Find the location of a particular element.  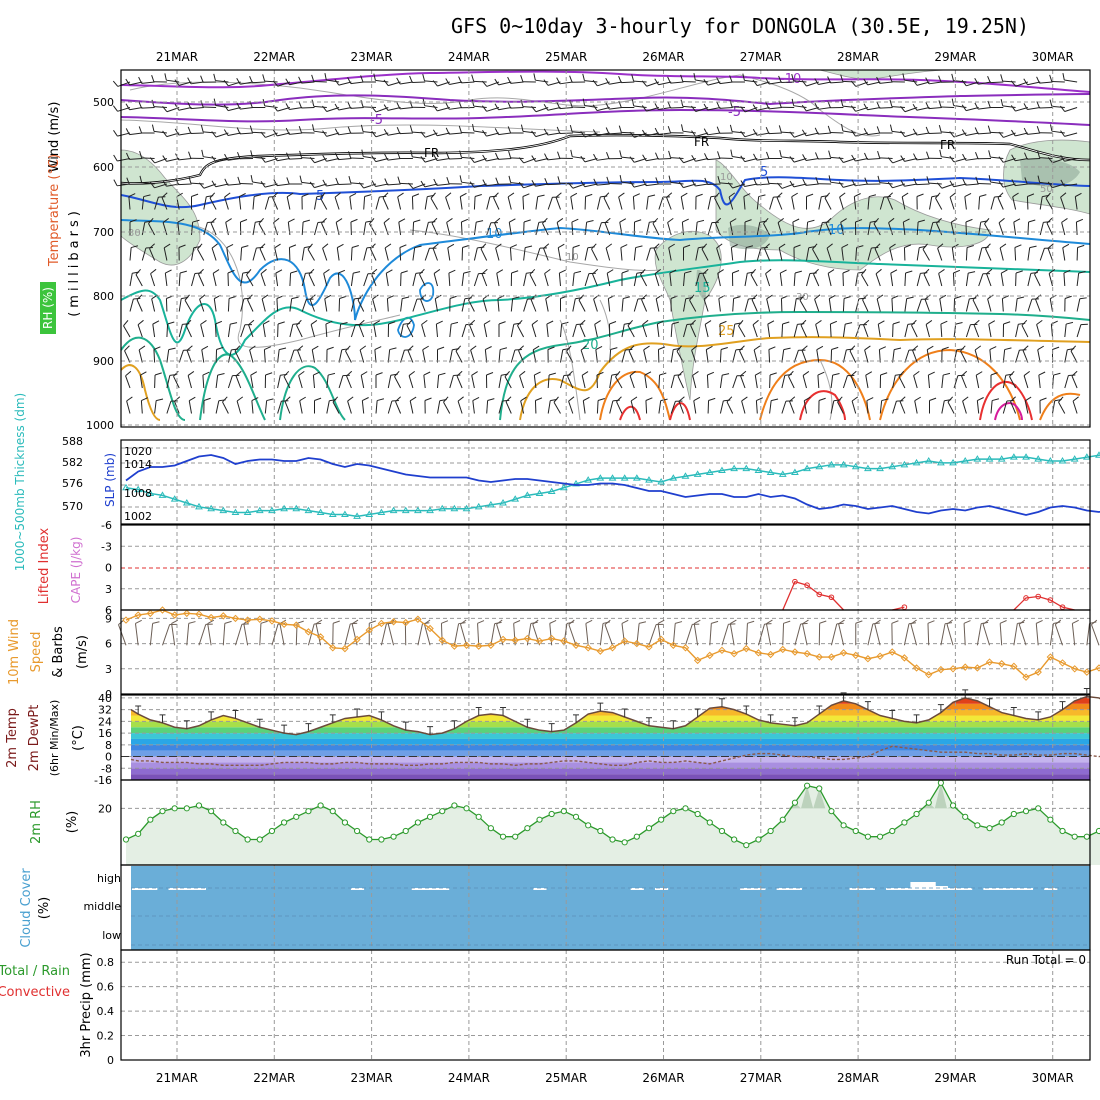

contour-30-line is located at coordinates (840, 384).